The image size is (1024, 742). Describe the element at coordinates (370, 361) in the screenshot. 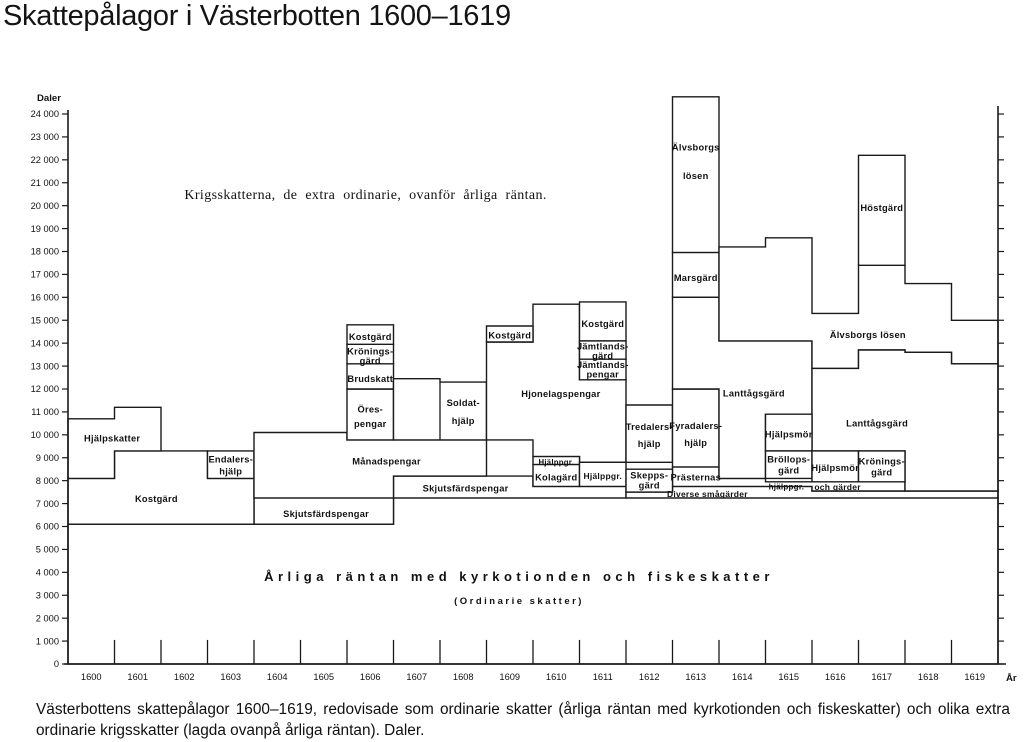

I see `region-label-kroningsgard-1606: gärd` at that location.